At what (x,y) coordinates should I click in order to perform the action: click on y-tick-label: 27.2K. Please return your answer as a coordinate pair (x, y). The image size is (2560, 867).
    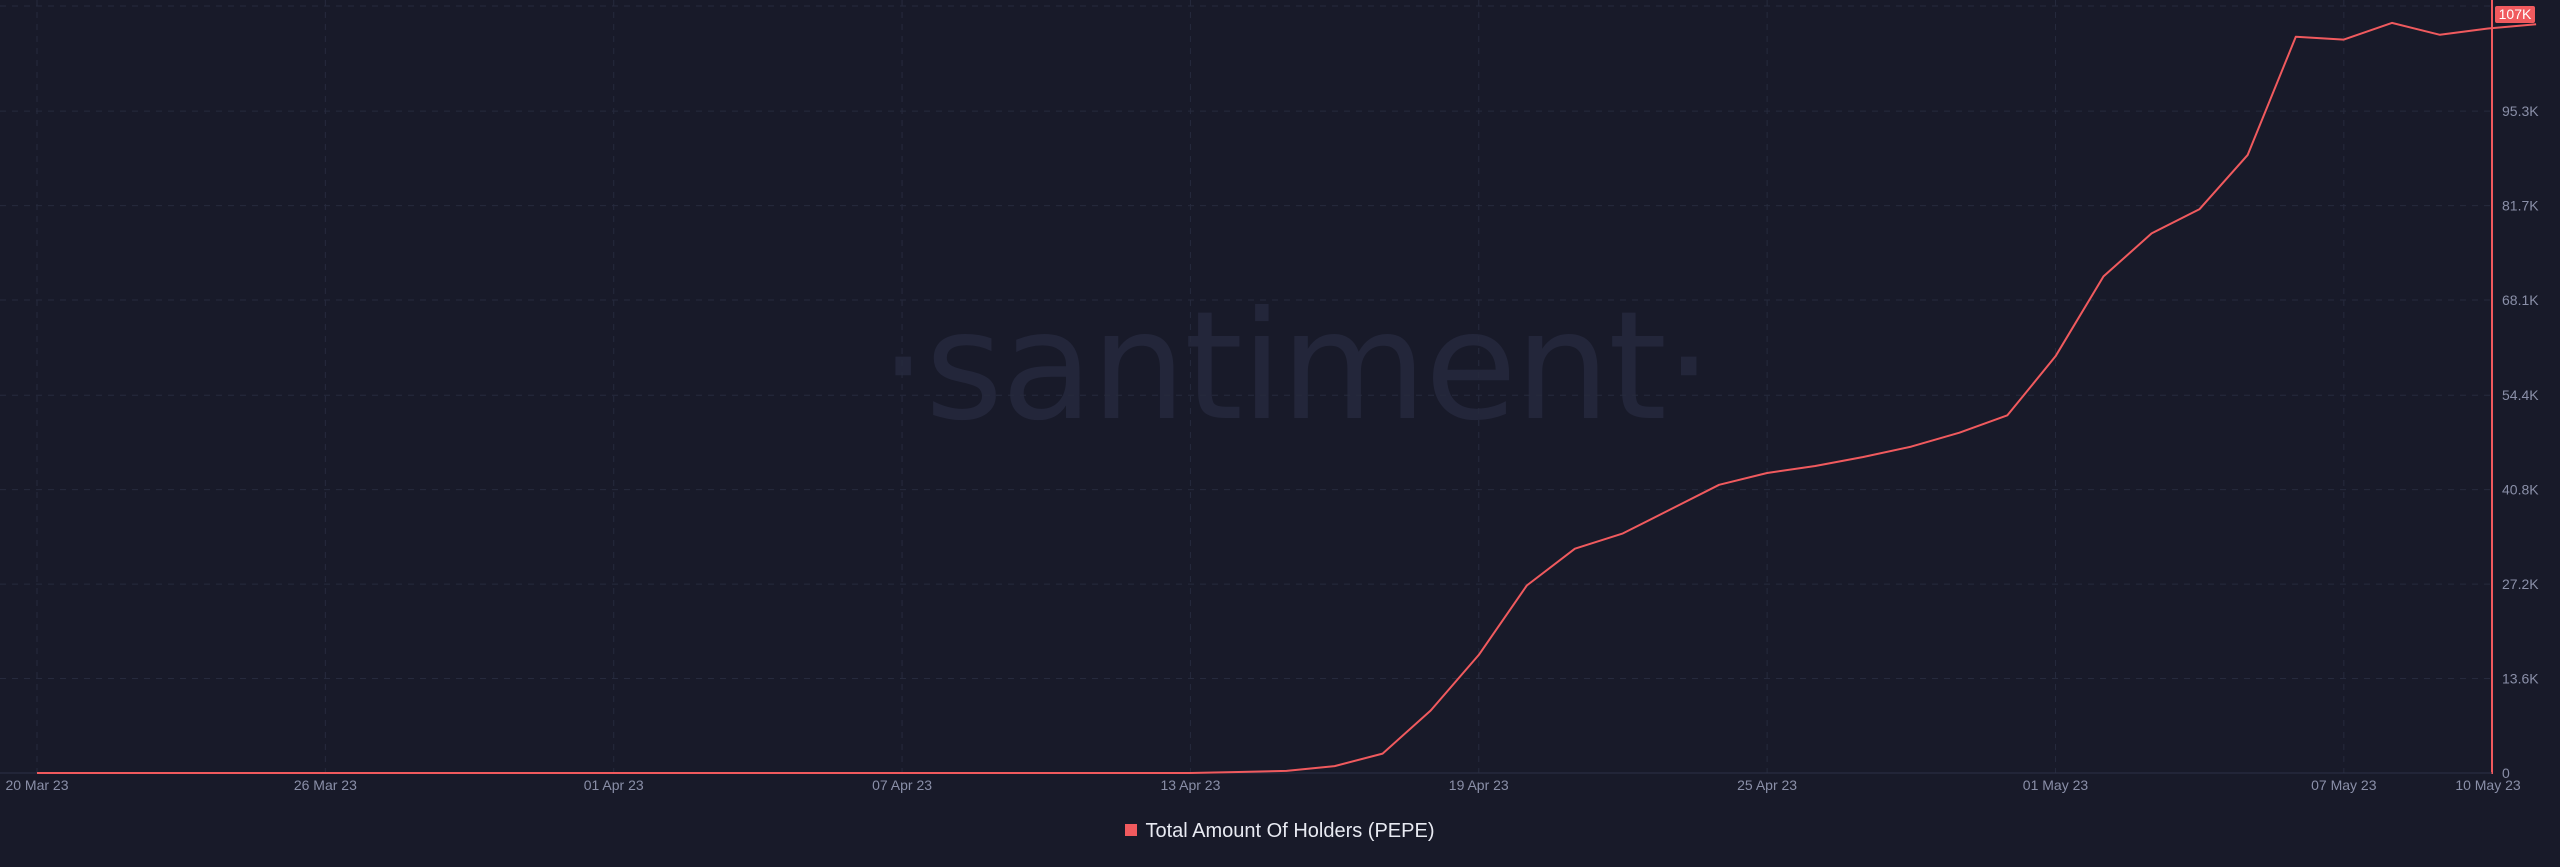
    Looking at the image, I should click on (2520, 584).